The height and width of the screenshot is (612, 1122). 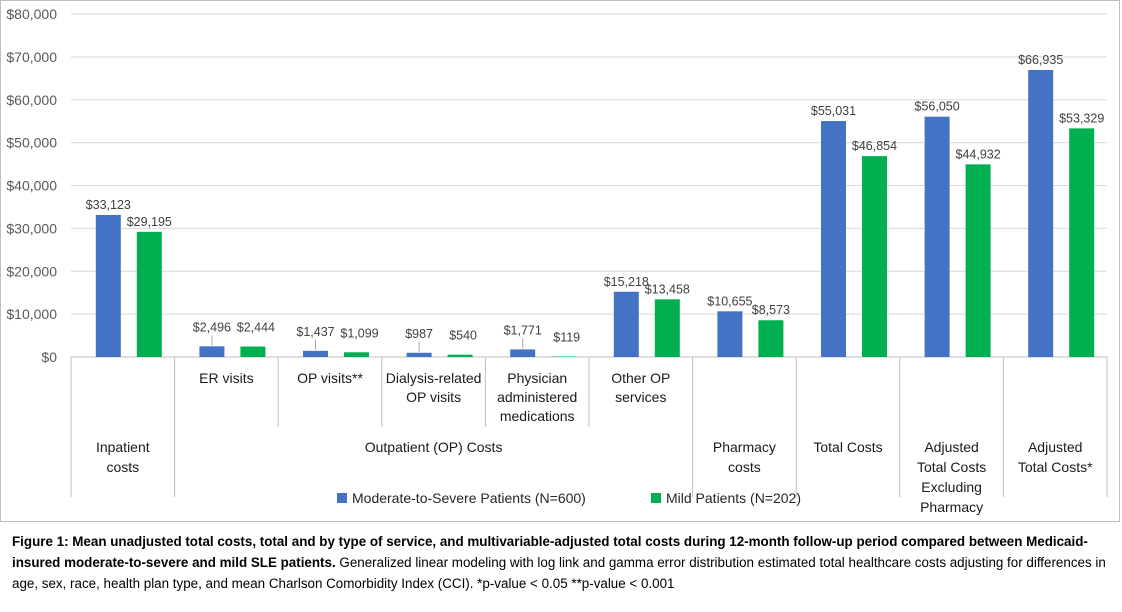 What do you see at coordinates (1040, 60) in the screenshot?
I see `data-label: $66,935` at bounding box center [1040, 60].